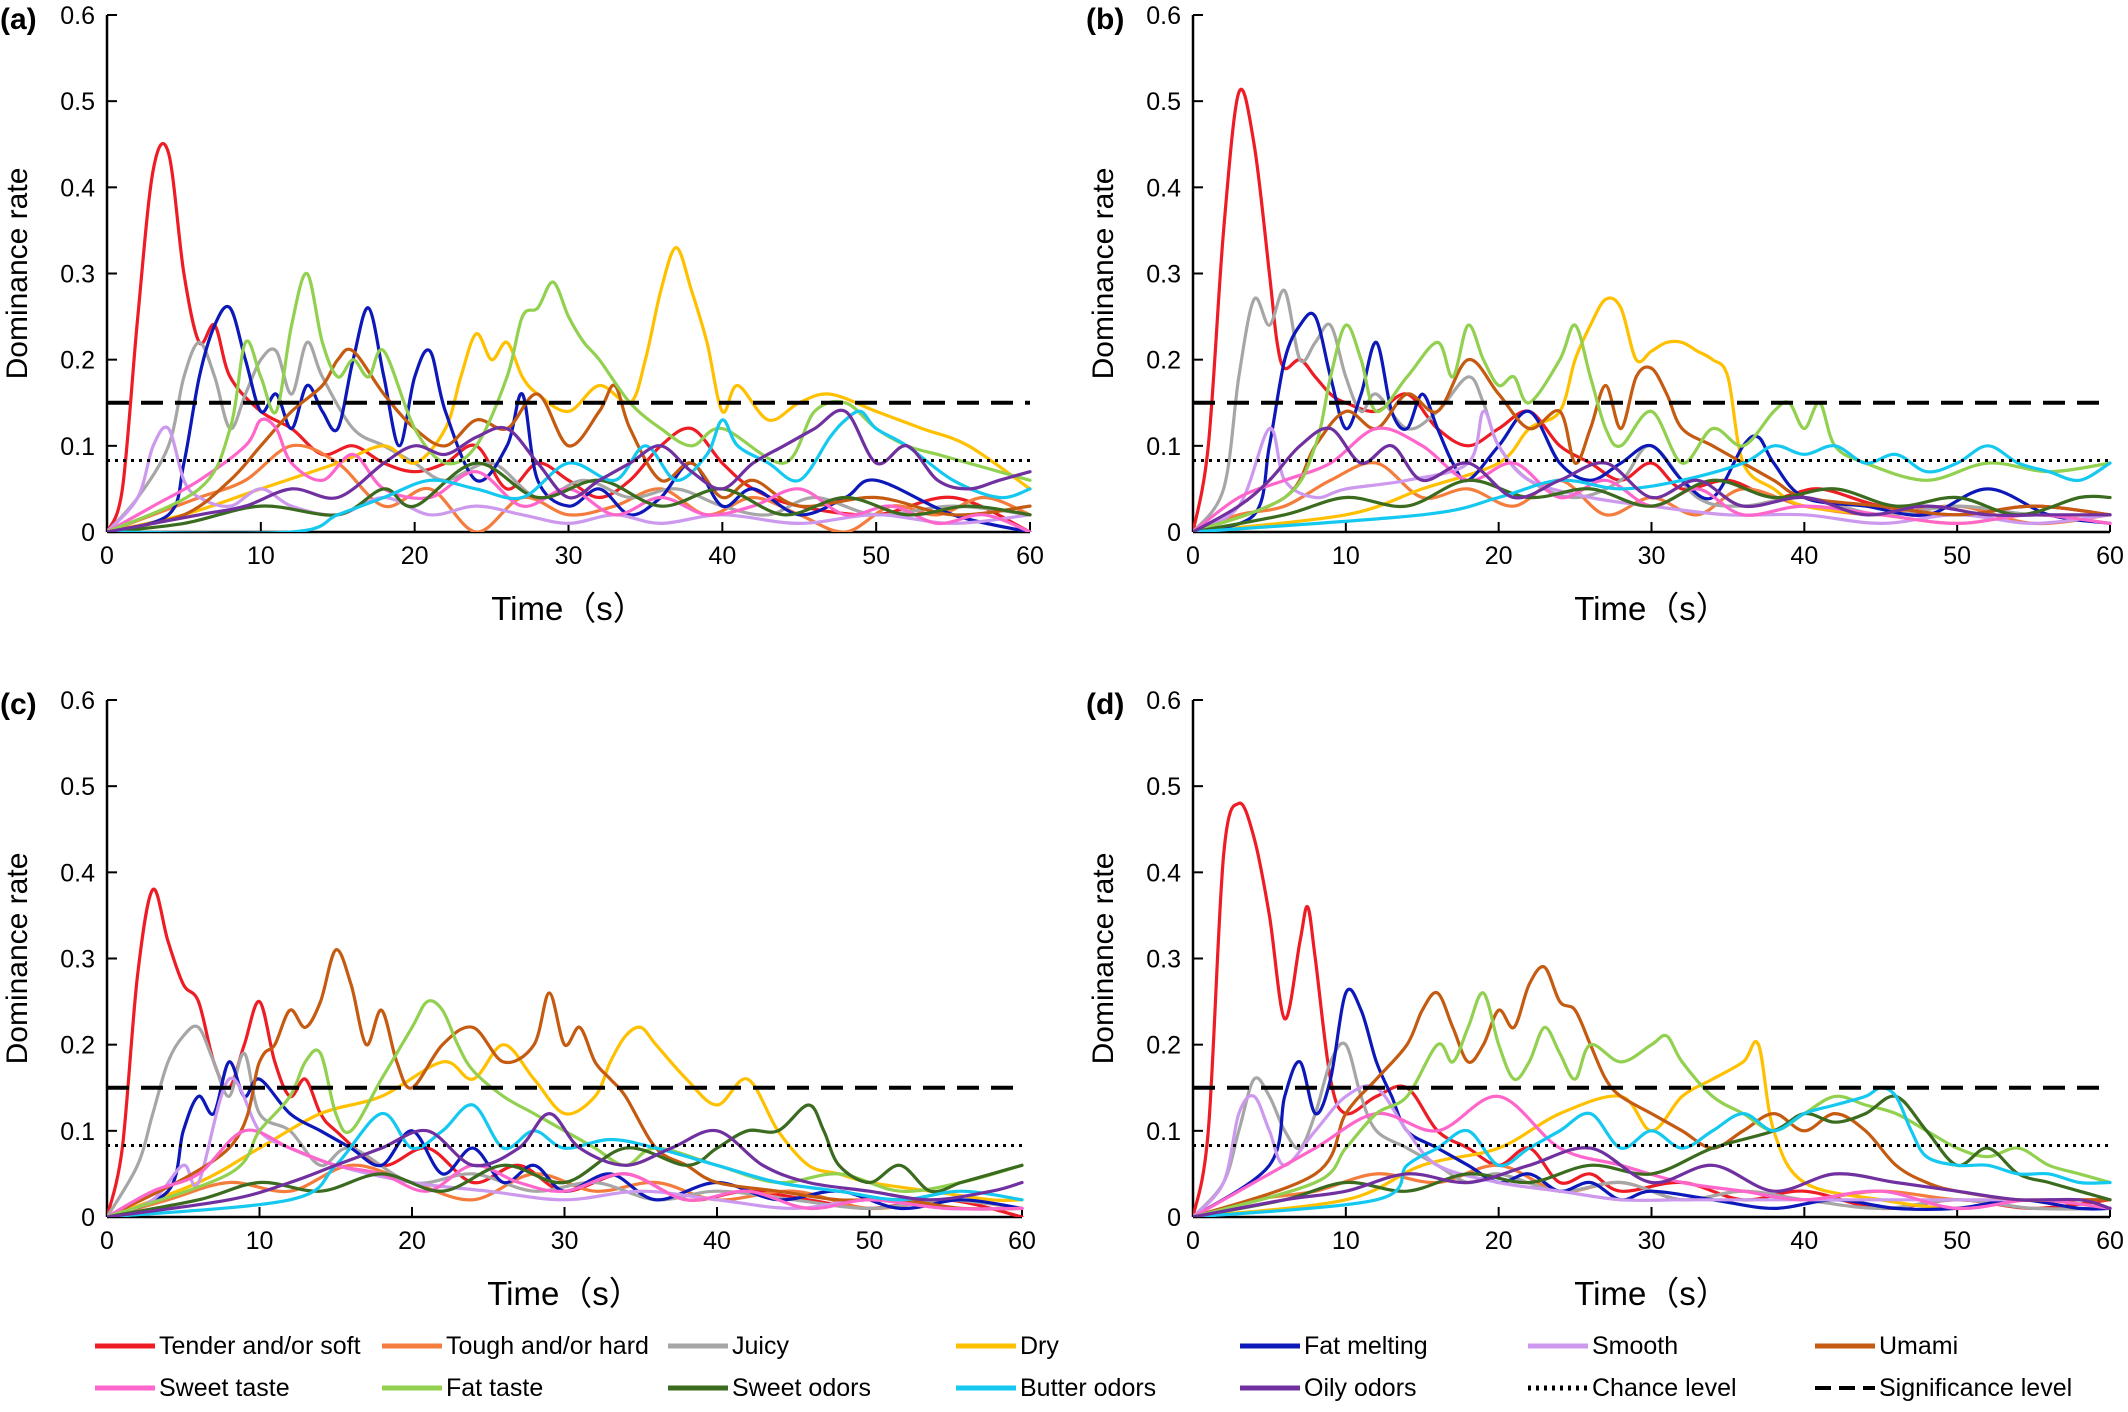 The width and height of the screenshot is (2128, 1412). I want to click on legend-item-fat-melting: Fat melting, so click(1334, 1346).